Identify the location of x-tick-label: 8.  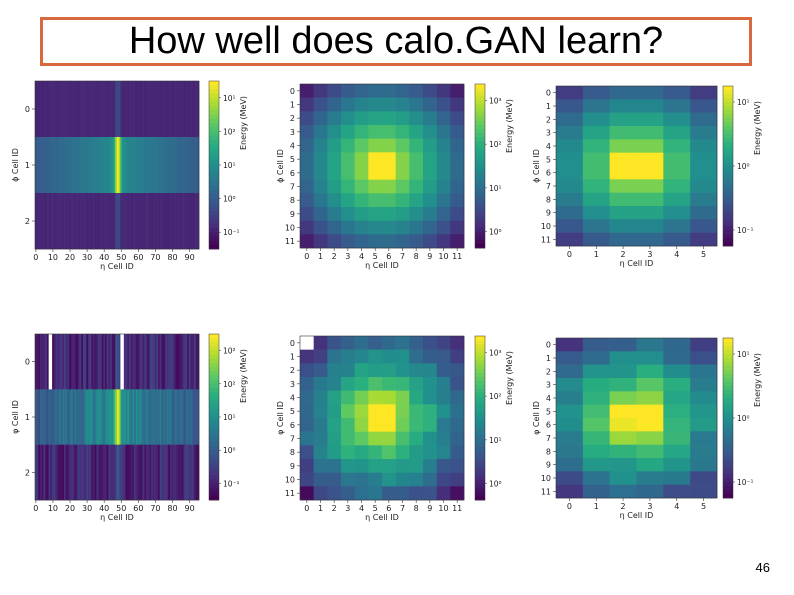
(416, 256).